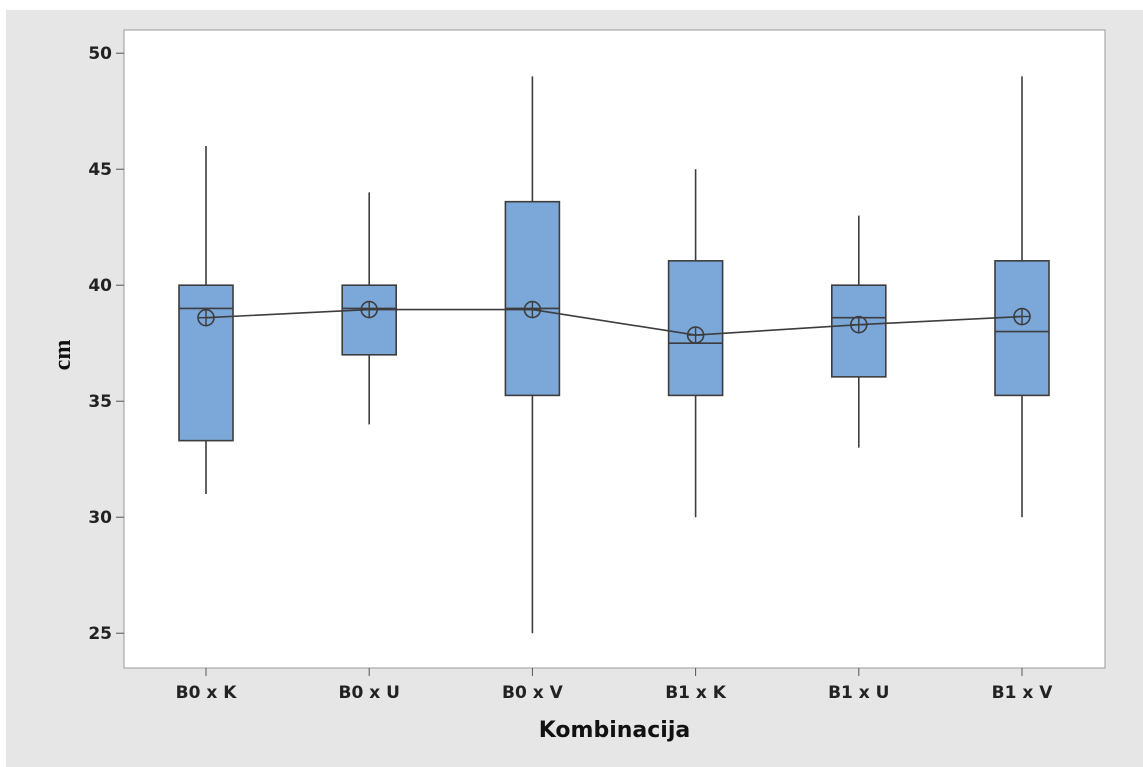  What do you see at coordinates (368, 693) in the screenshot?
I see `x-tick-label: B0 x U` at bounding box center [368, 693].